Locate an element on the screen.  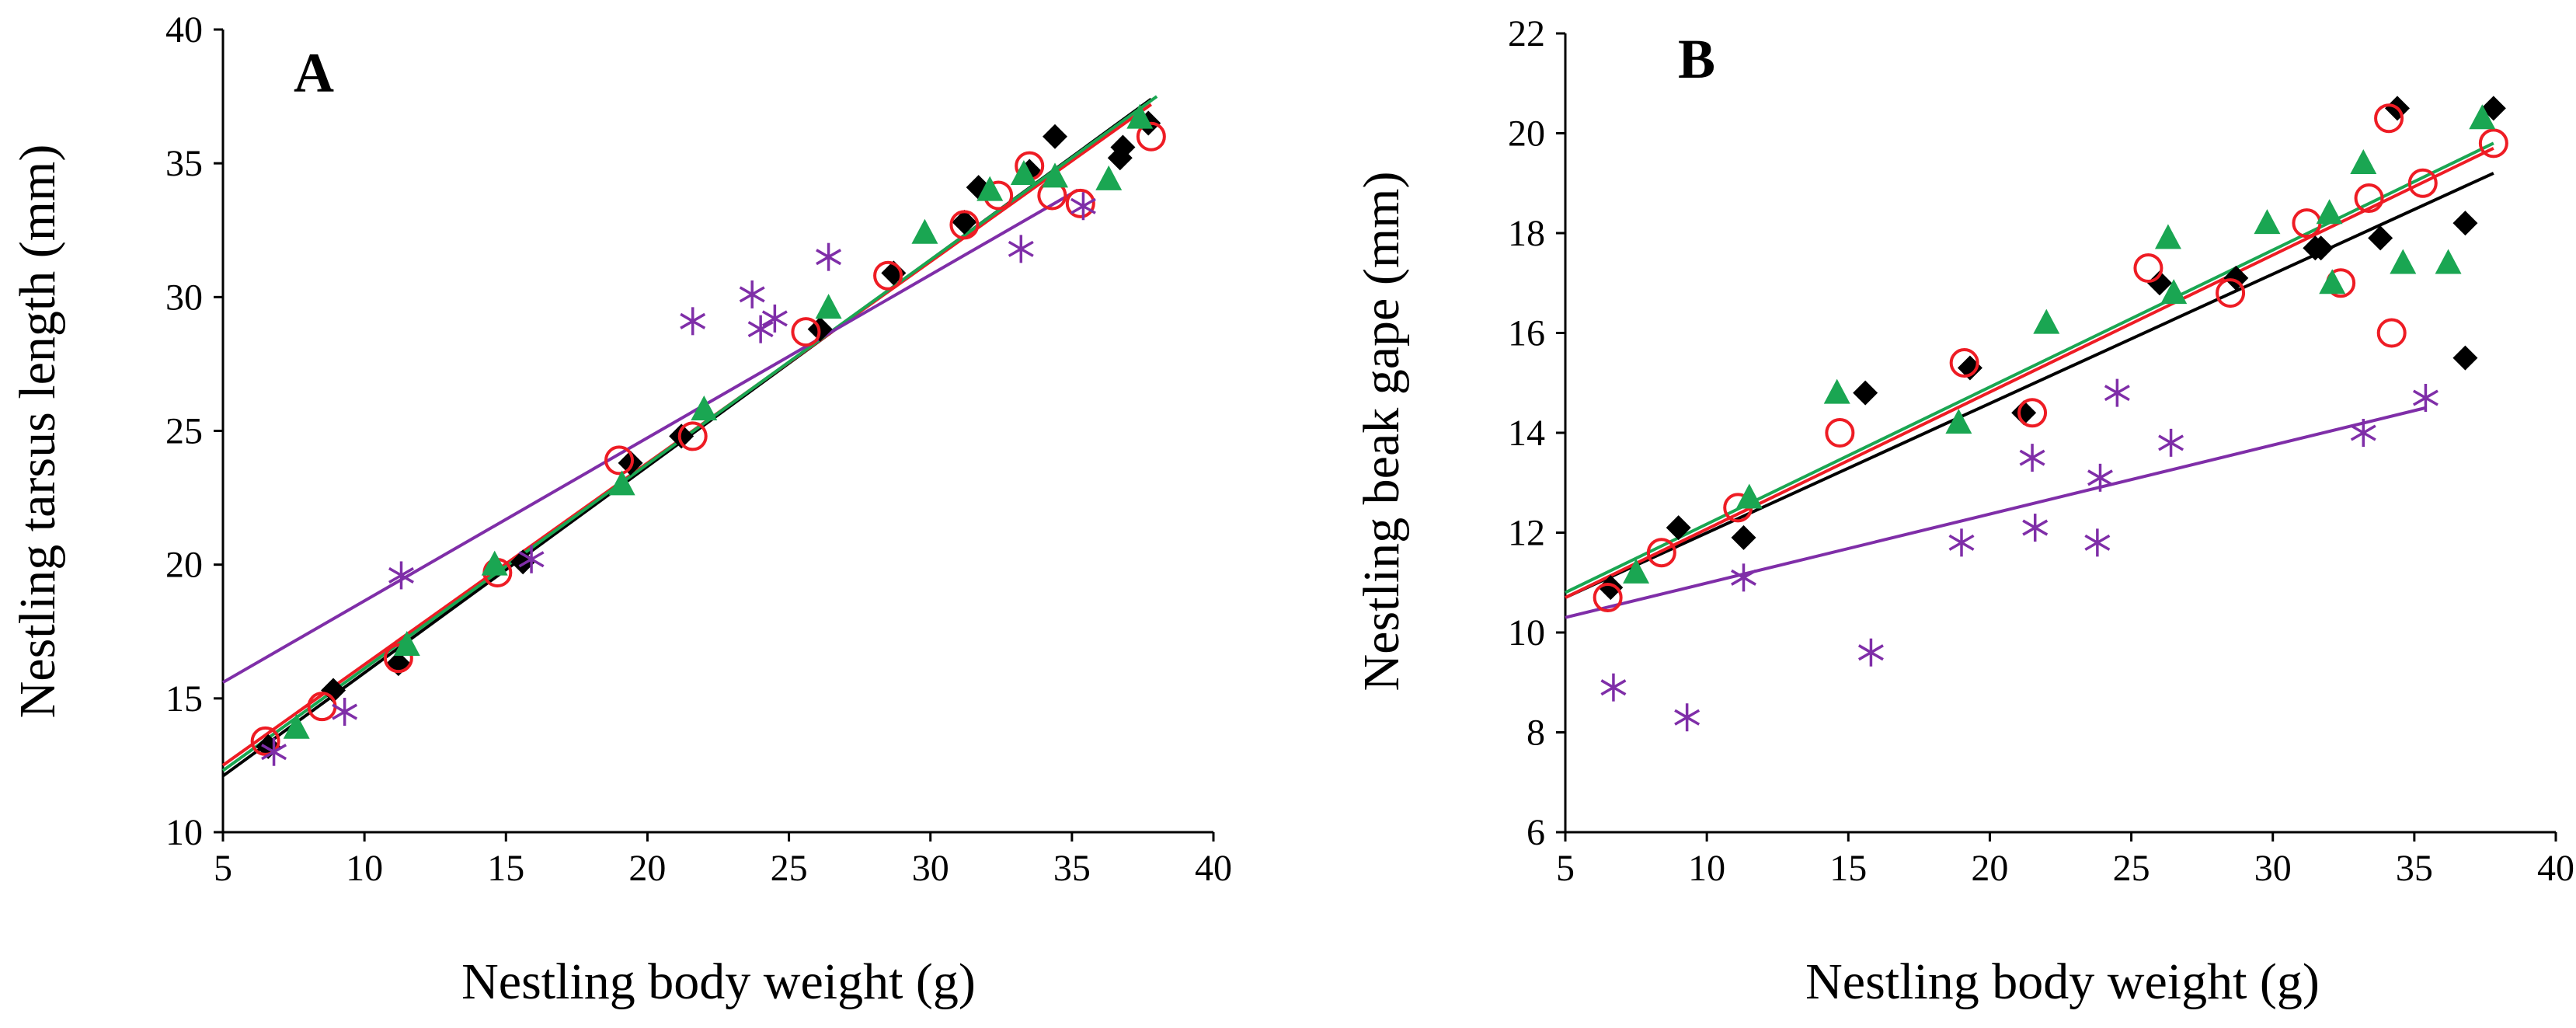
y-axis-title: Nestling tarsus length (mm) is located at coordinates (37, 432).